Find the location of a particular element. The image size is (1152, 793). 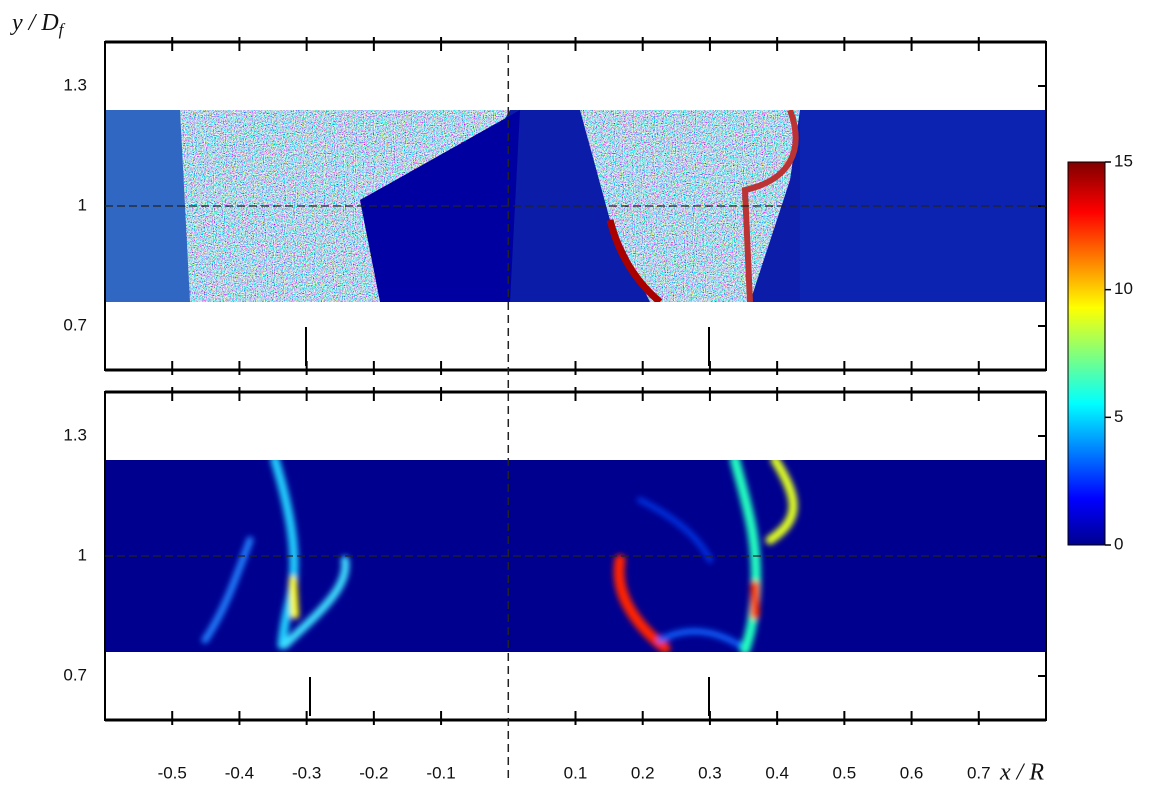

x-tick-label: 0.4 is located at coordinates (777, 772).